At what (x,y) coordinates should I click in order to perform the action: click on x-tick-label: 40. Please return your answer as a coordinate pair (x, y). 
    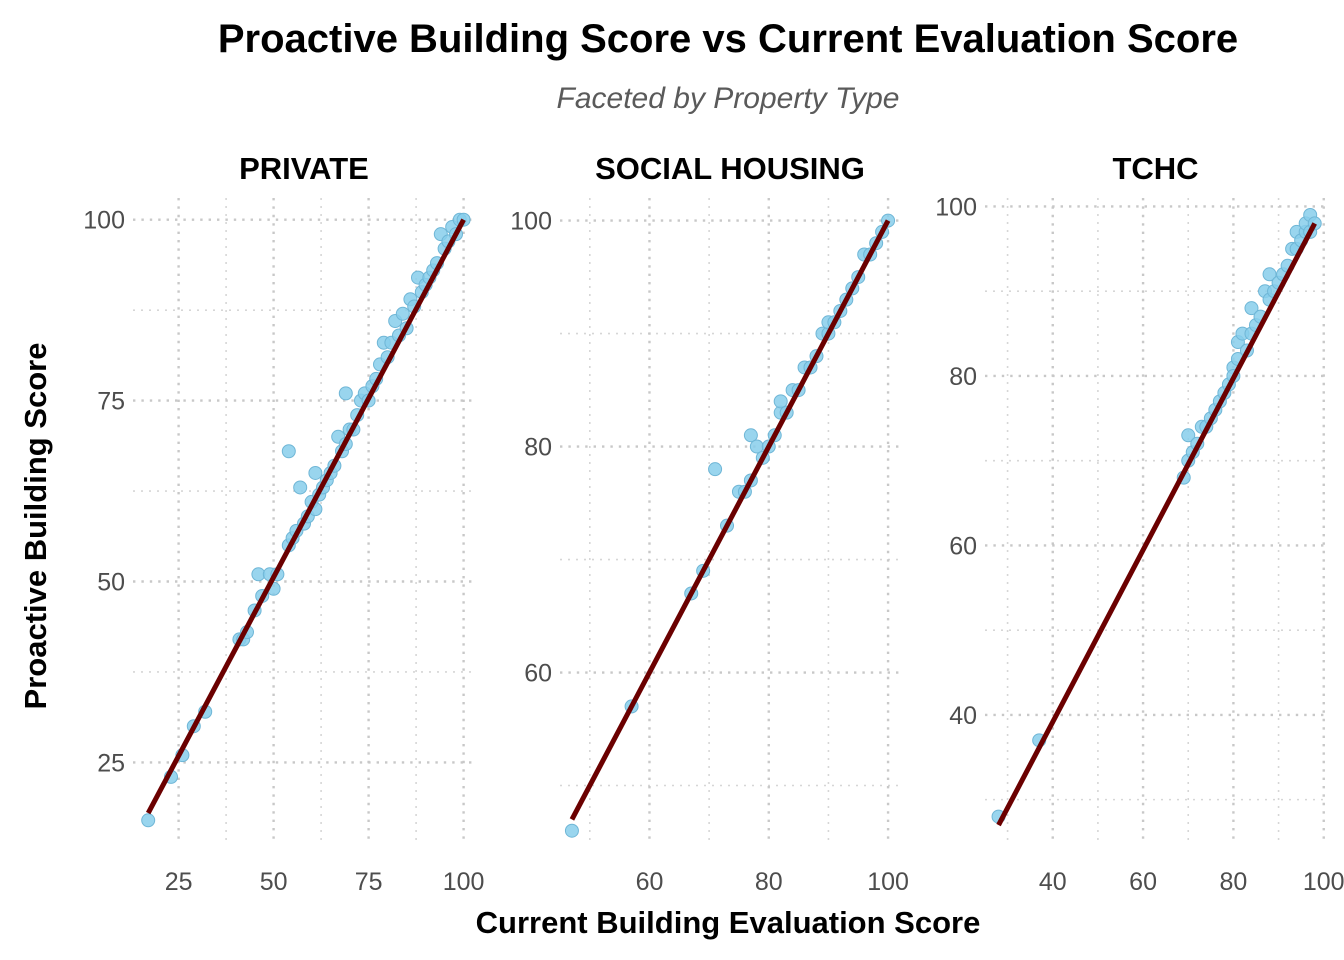
    Looking at the image, I should click on (1053, 882).